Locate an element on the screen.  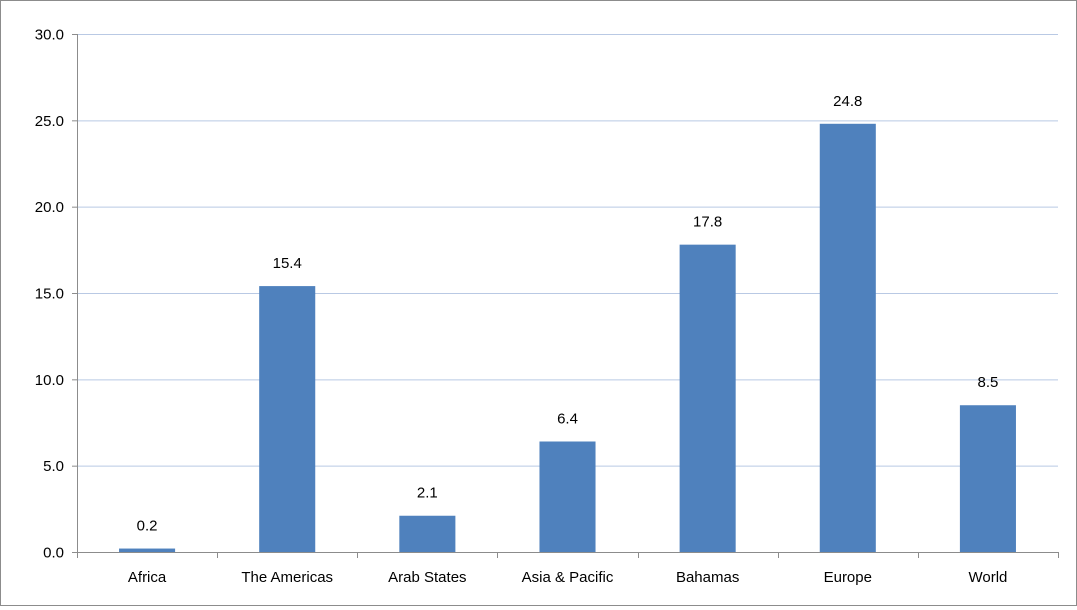
data-label: 15.4 is located at coordinates (287, 263).